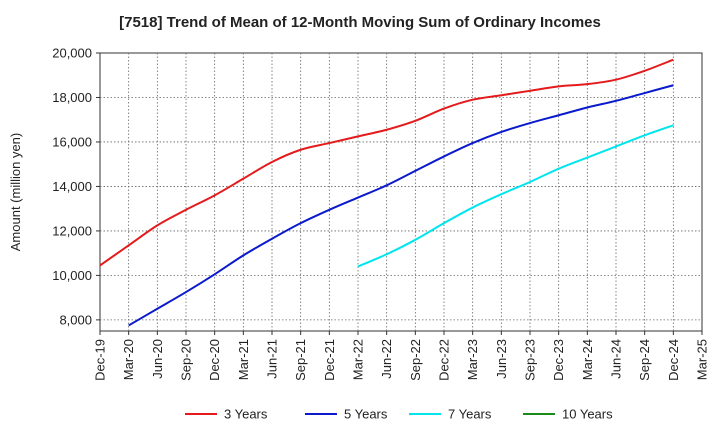 This screenshot has height=440, width=720. Describe the element at coordinates (75, 319) in the screenshot. I see `y-tick-label: 8,000` at that location.